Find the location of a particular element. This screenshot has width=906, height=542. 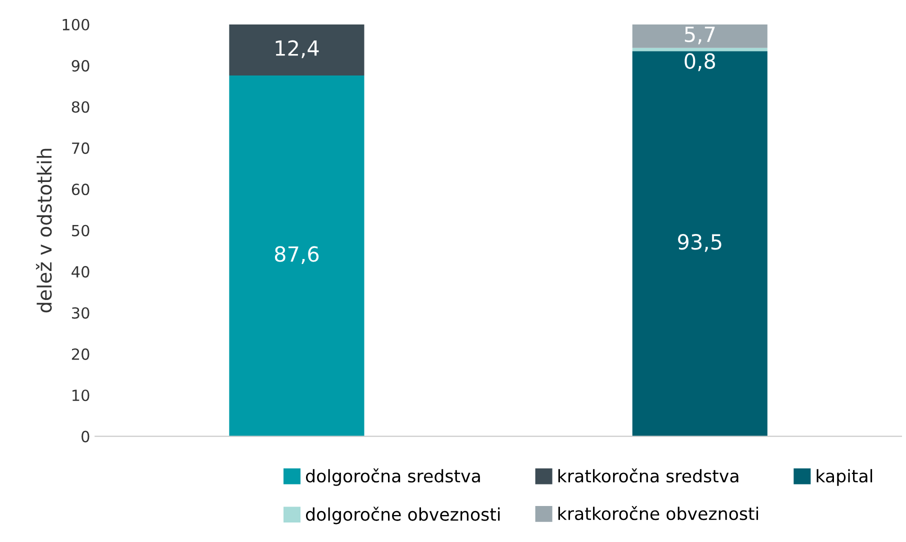

y-tick-label: 0 is located at coordinates (86, 436).